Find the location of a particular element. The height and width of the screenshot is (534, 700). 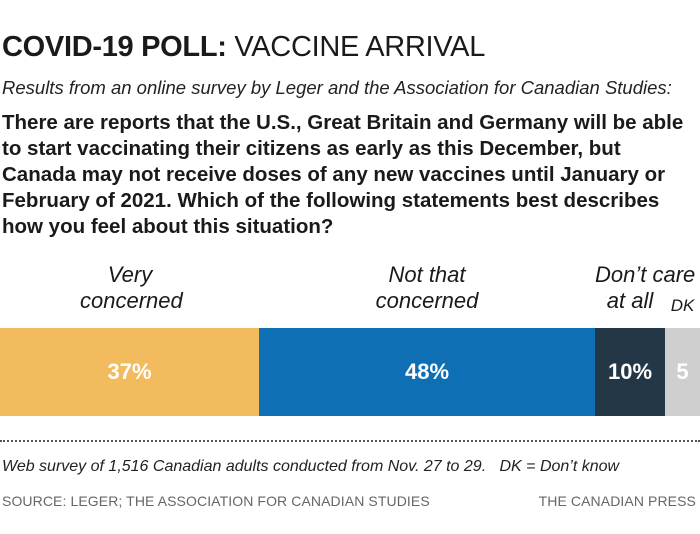

category-label-2: Don’t care at all is located at coordinates (645, 287).